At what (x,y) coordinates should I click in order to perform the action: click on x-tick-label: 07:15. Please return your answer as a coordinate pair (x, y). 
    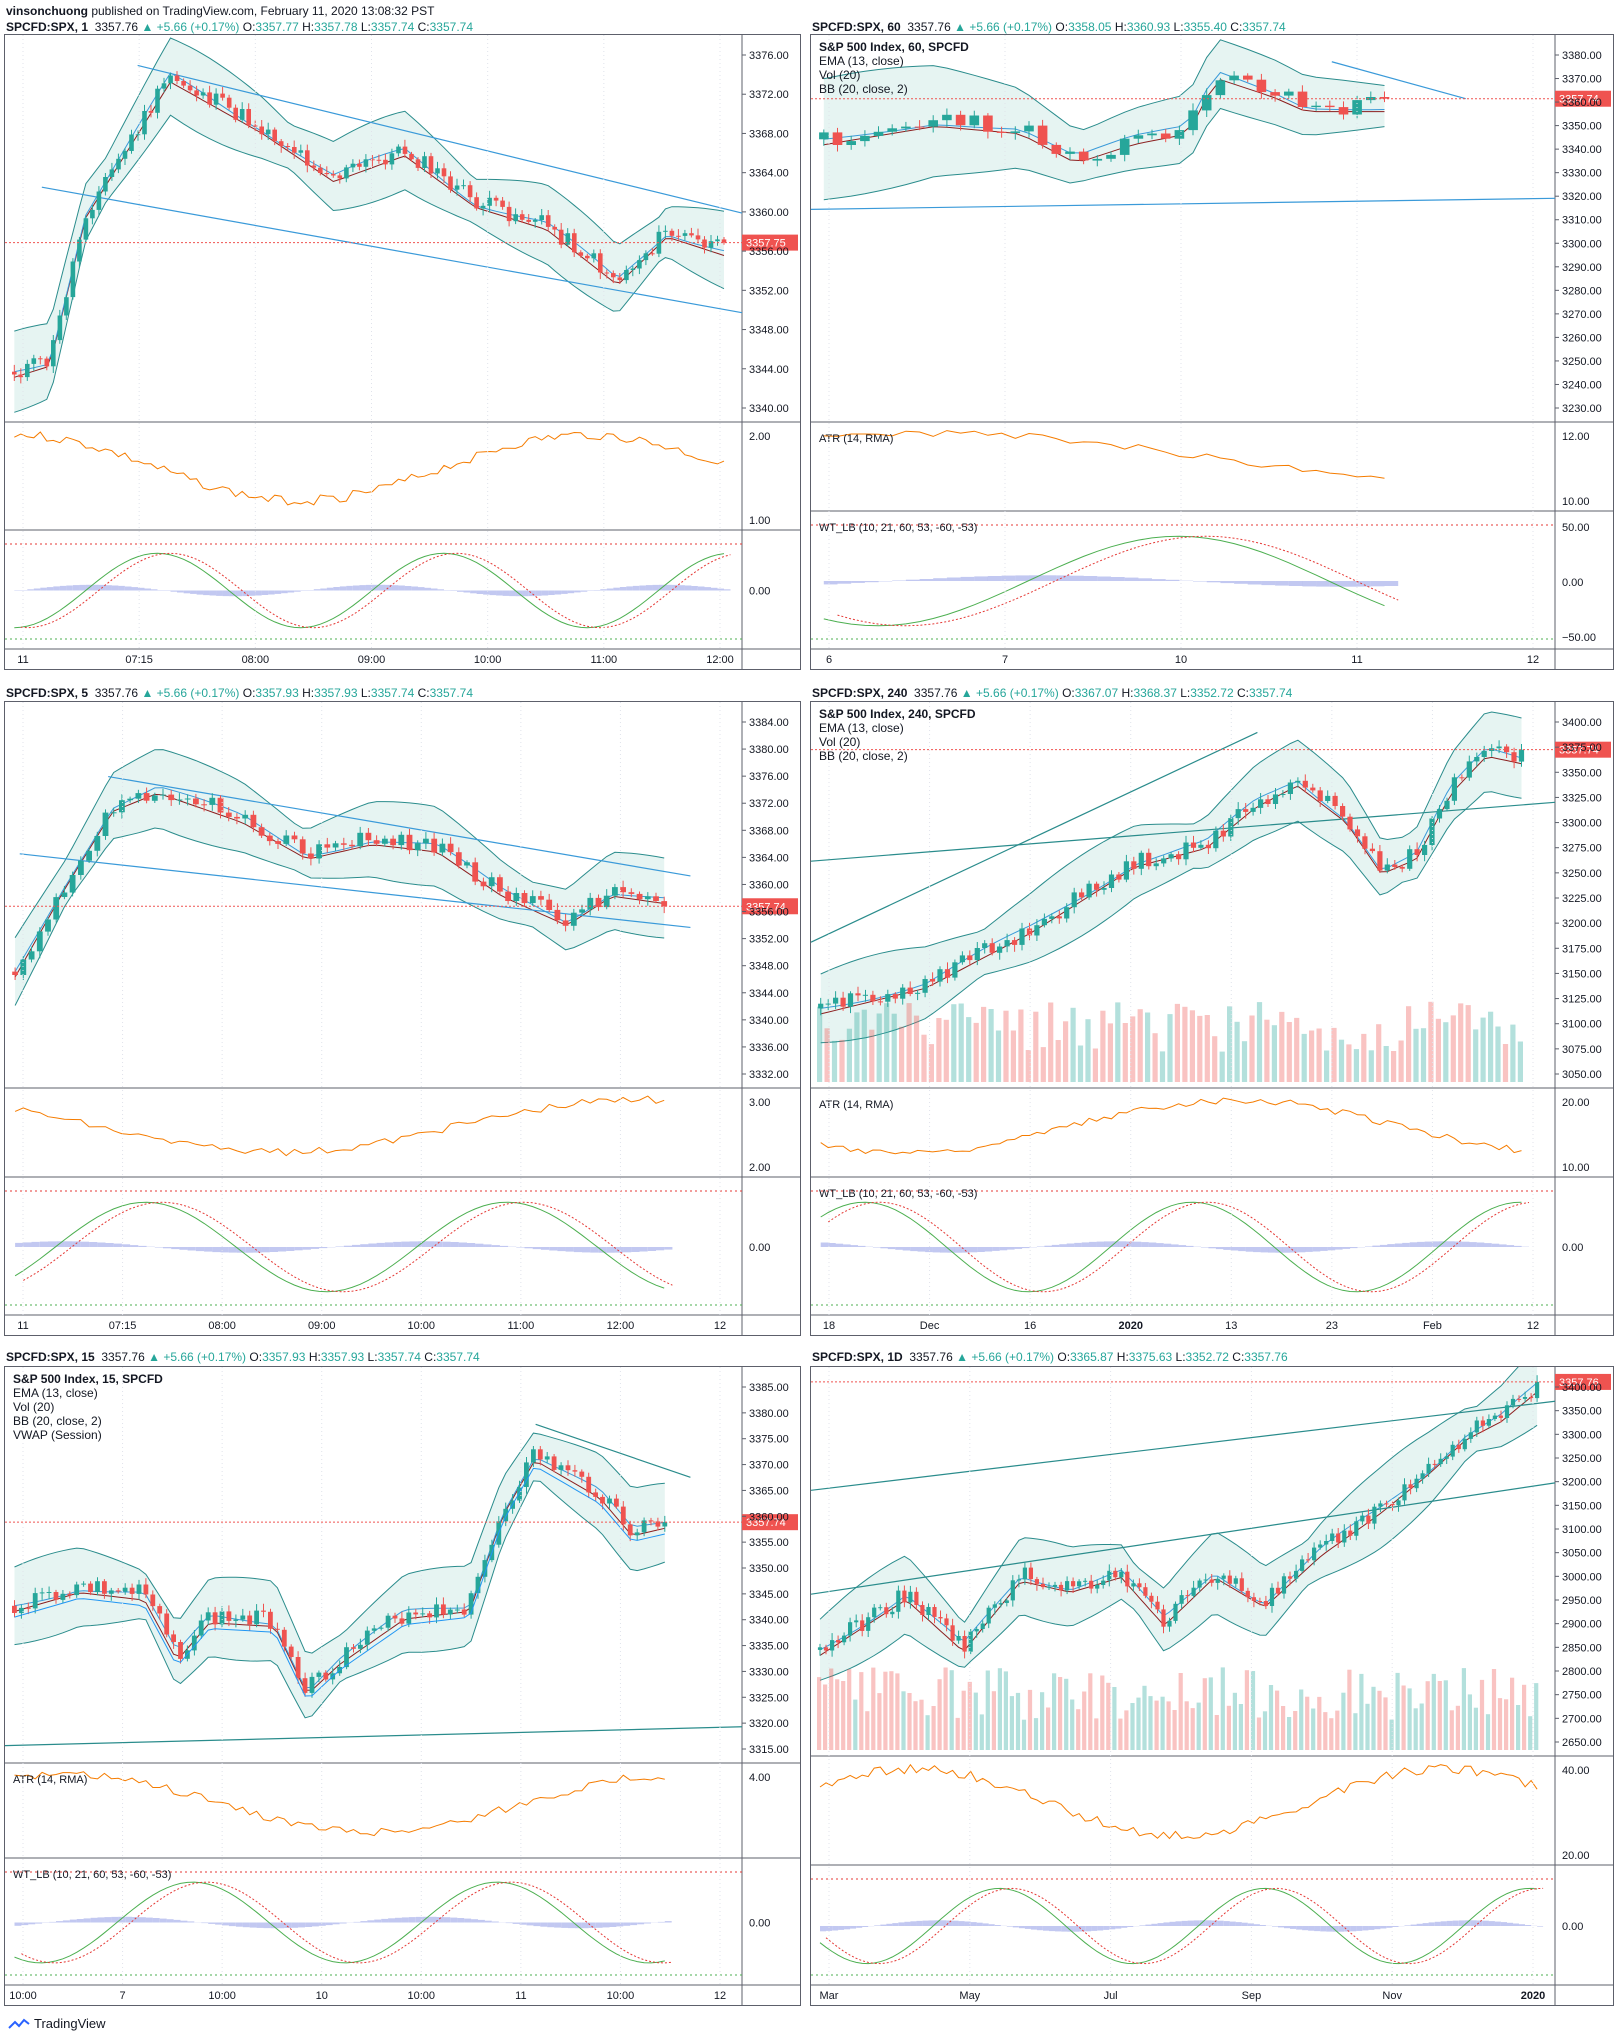
    Looking at the image, I should click on (123, 1326).